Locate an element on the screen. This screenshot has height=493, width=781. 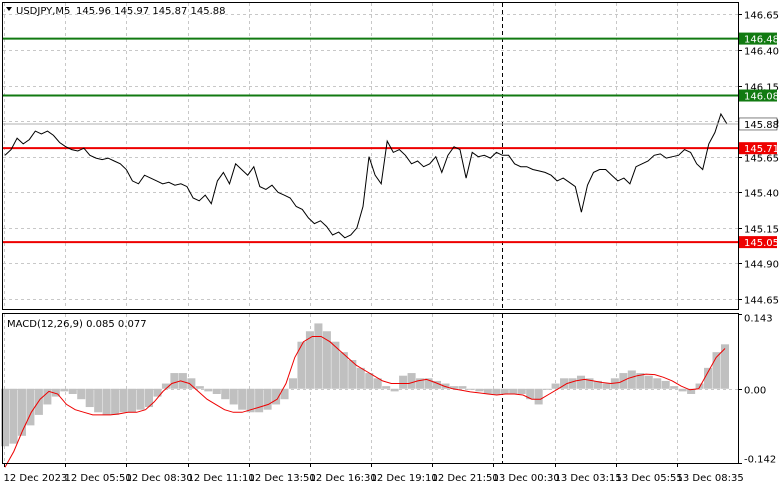
time-tick-label: 12 Dec 2023 is located at coordinates (36, 478).